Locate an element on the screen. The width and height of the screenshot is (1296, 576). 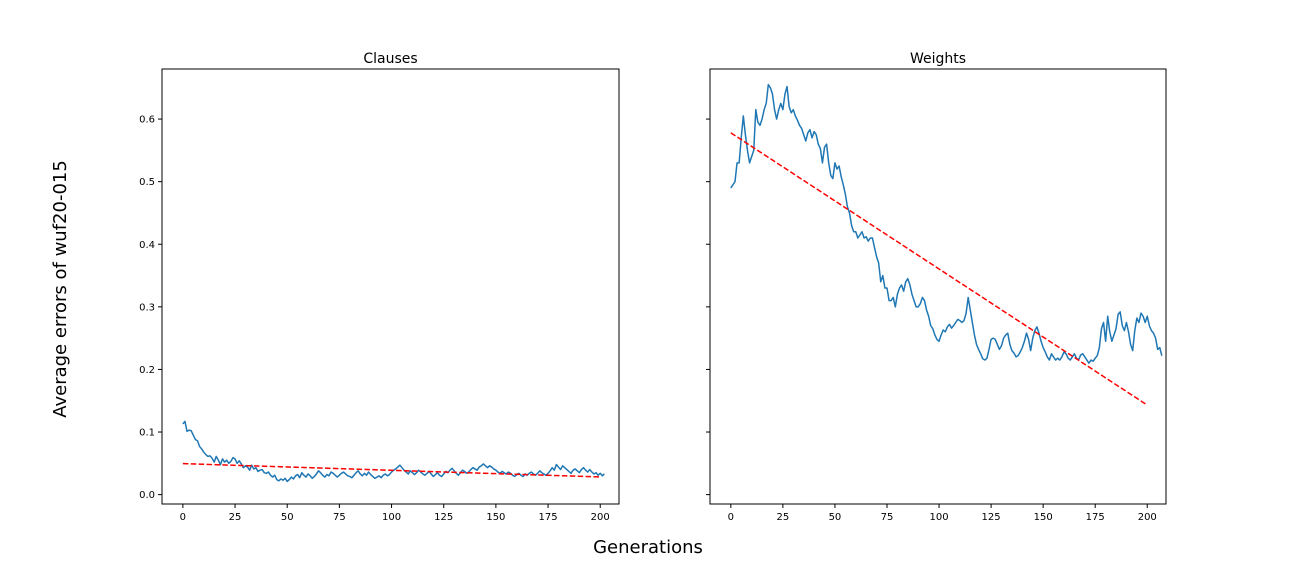
weights-x-tick-label: 0 is located at coordinates (731, 517).